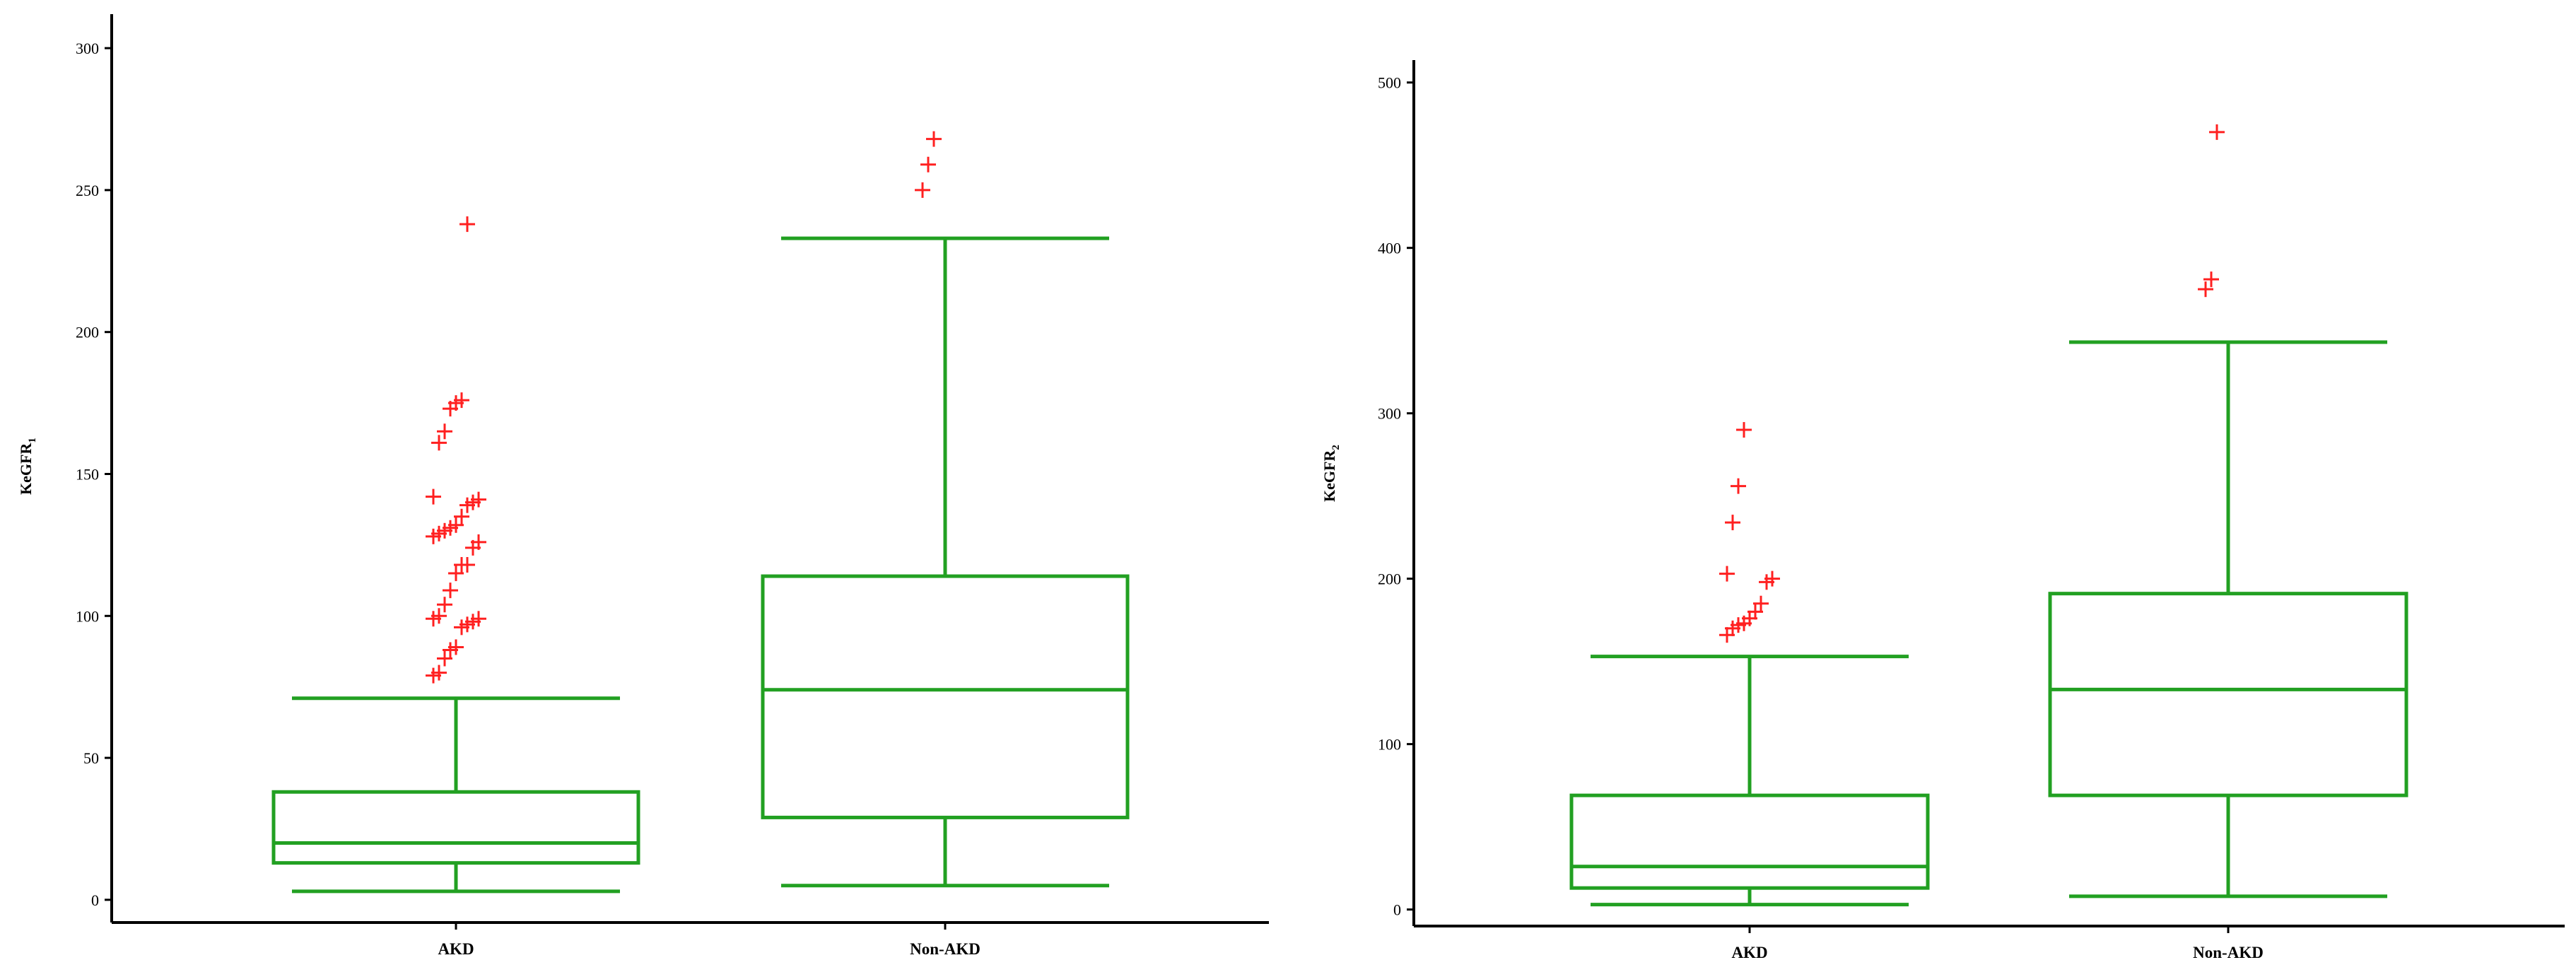  I want to click on y-axis-title: KeGFR1, so click(28, 466).